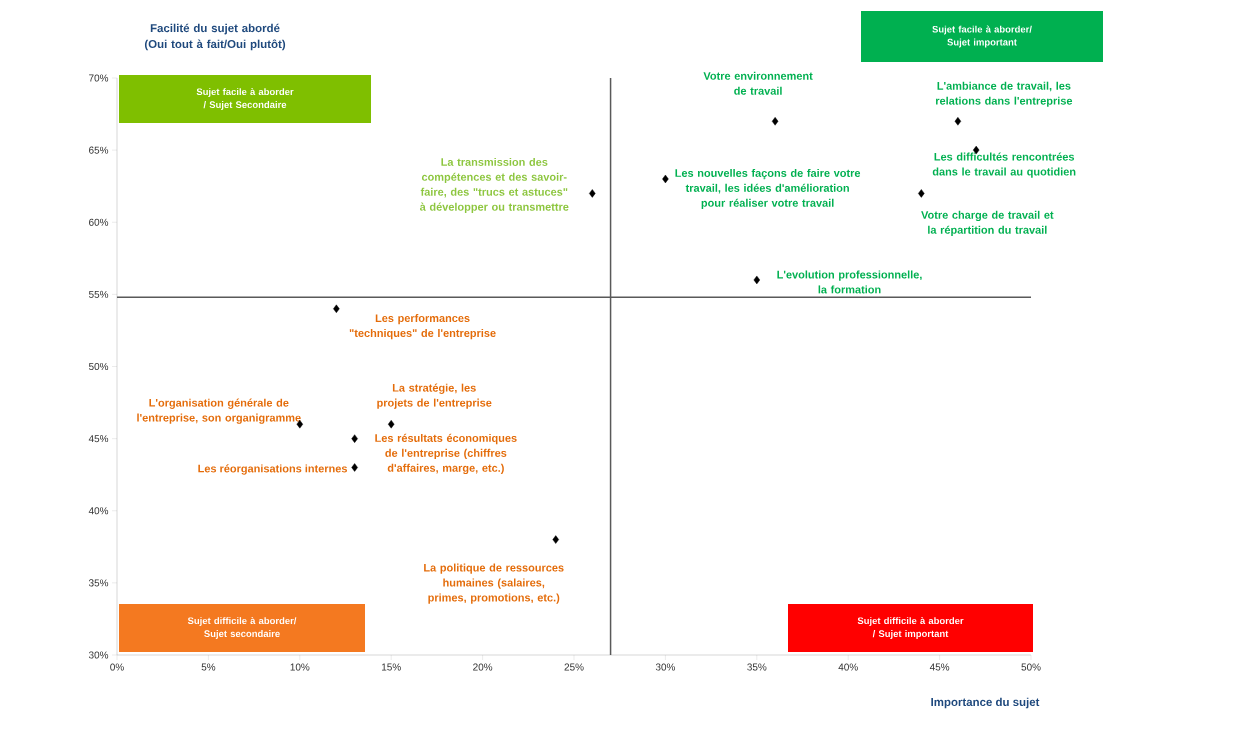 The width and height of the screenshot is (1259, 745). I want to click on annotation: Sujet difficile à aborder / Sujet important, so click(910, 628).